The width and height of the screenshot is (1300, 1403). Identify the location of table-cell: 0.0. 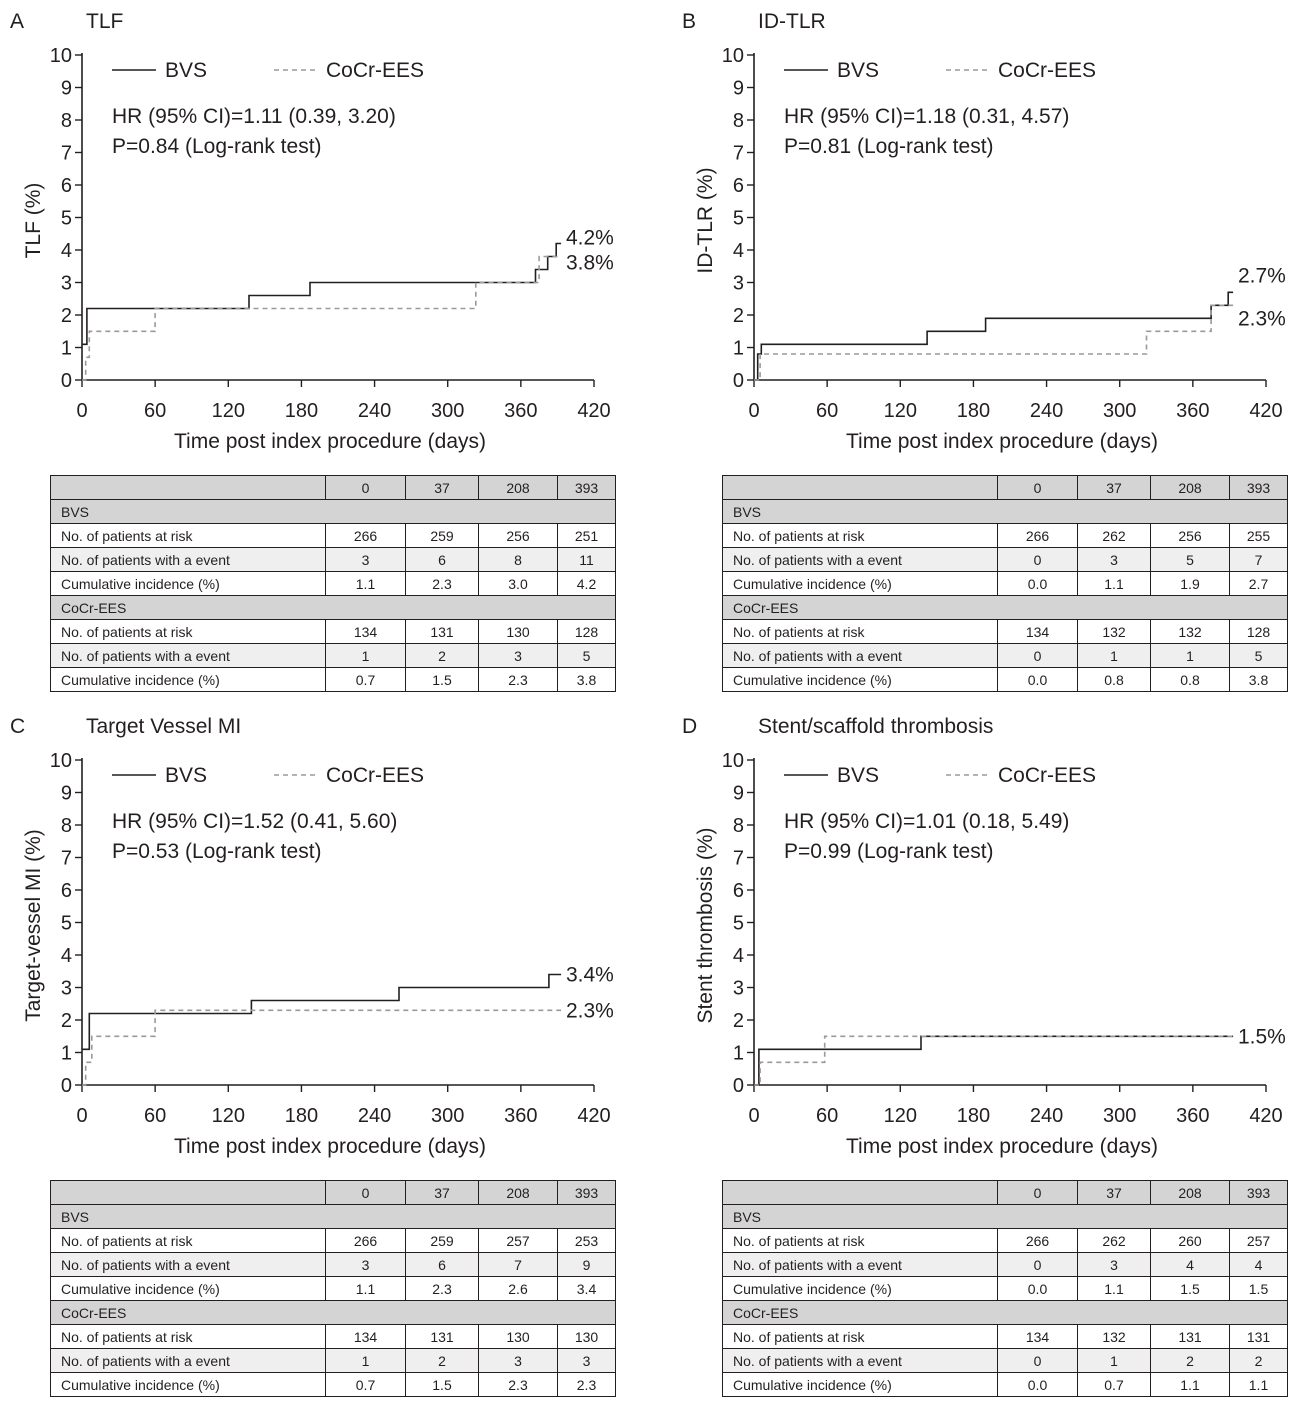
(1037, 583).